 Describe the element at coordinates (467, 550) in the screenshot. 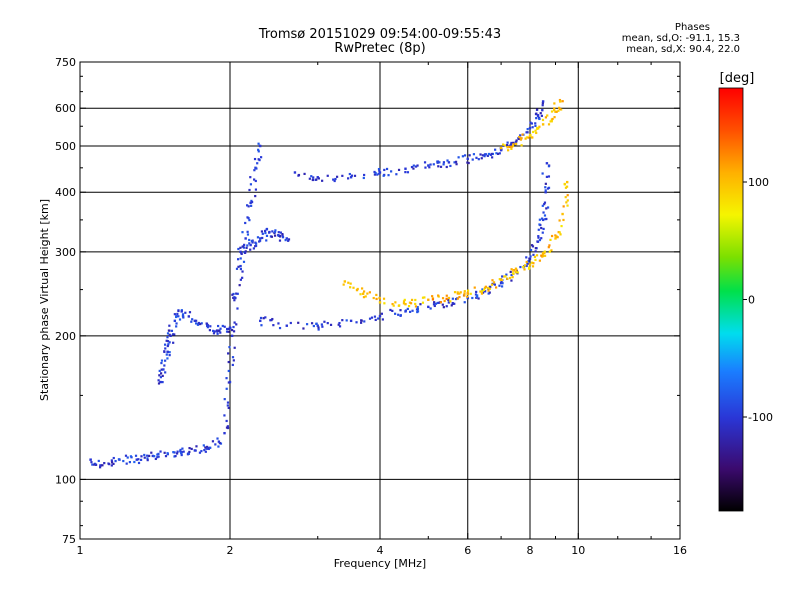

I see `x-tick-label: 6` at that location.